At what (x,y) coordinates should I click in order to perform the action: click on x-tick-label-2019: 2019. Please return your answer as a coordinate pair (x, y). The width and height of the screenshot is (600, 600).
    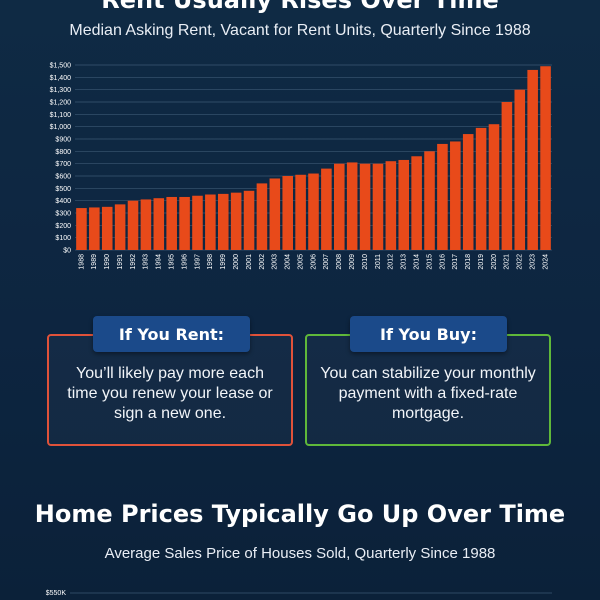
    Looking at the image, I should click on (481, 262).